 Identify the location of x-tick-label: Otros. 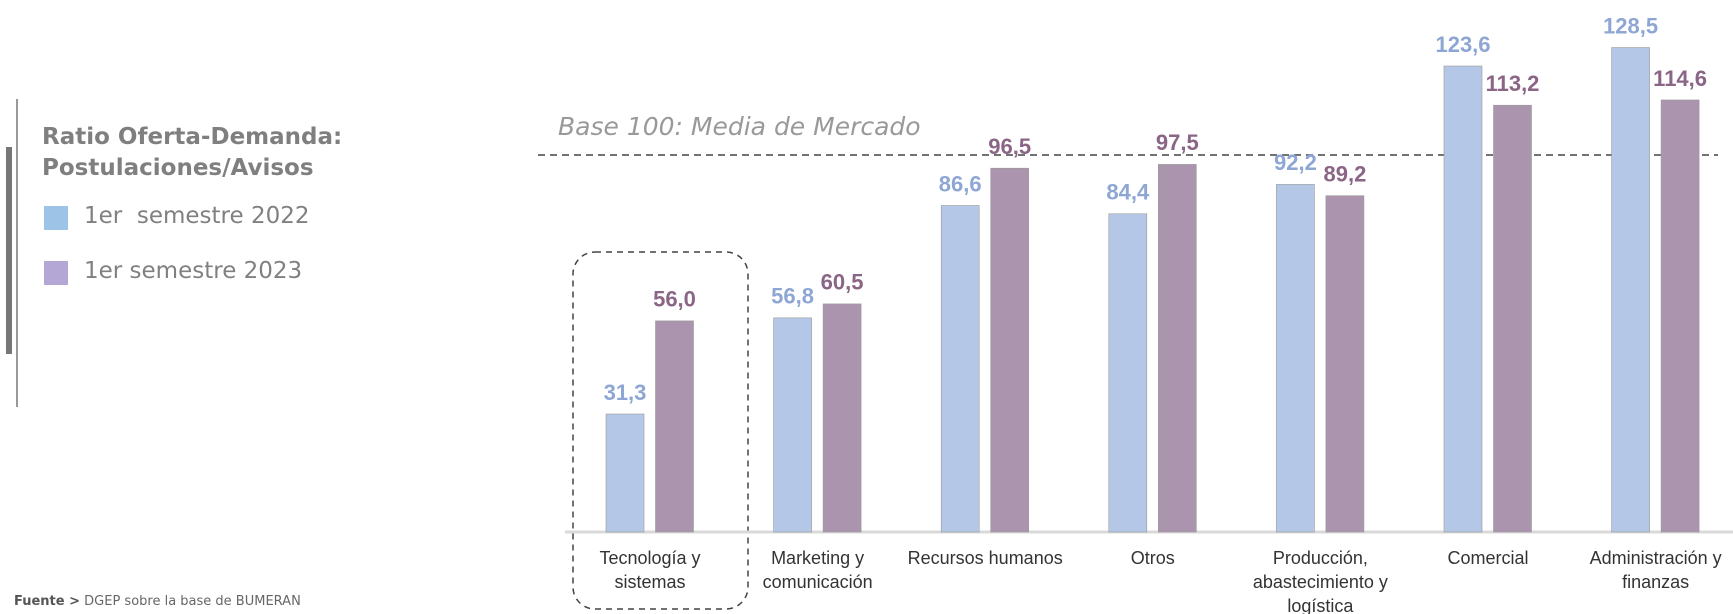
(1152, 558).